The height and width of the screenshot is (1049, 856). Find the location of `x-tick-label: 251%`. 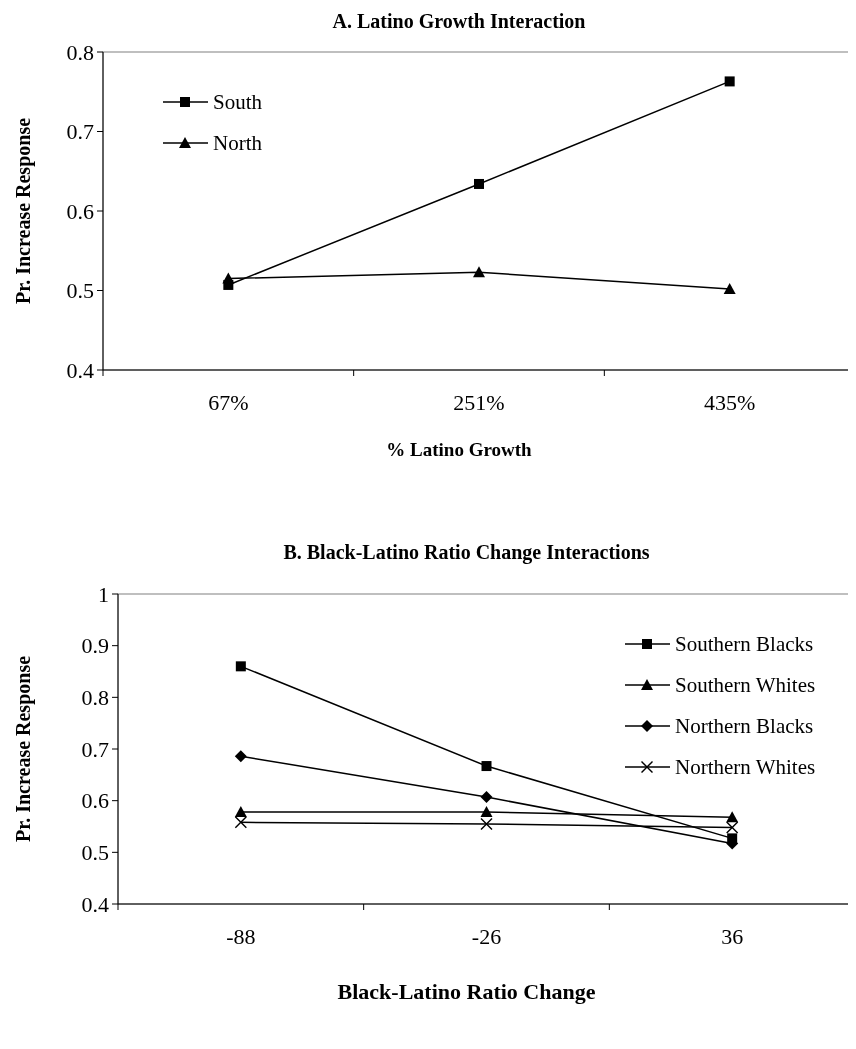

x-tick-label: 251% is located at coordinates (479, 402).